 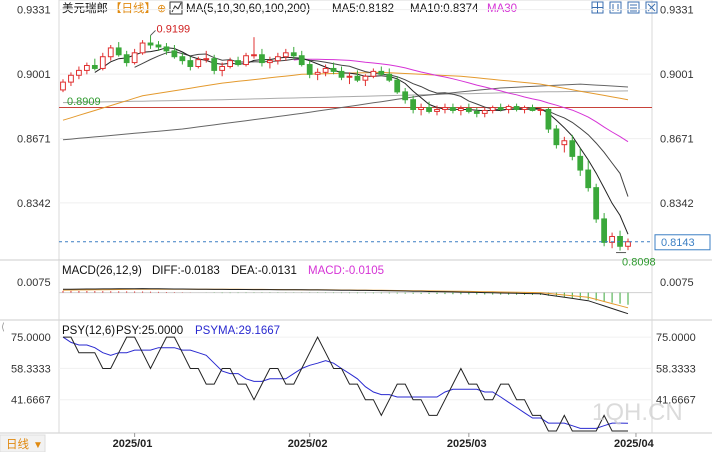 I want to click on y-tick-left: 0.9001, so click(x=34, y=75).